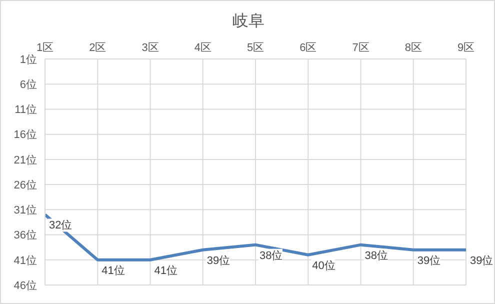 The width and height of the screenshot is (495, 304). I want to click on data-label: 32位, so click(60, 226).